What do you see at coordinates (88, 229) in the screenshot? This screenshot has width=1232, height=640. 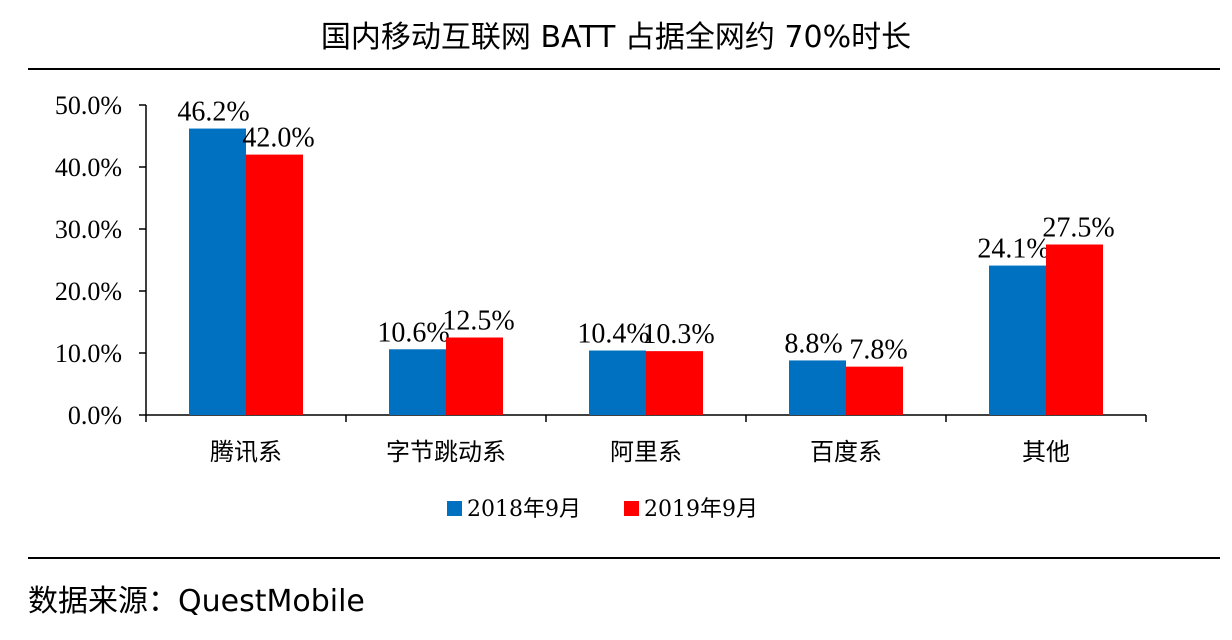 I see `y-tick-label: 30.0%` at bounding box center [88, 229].